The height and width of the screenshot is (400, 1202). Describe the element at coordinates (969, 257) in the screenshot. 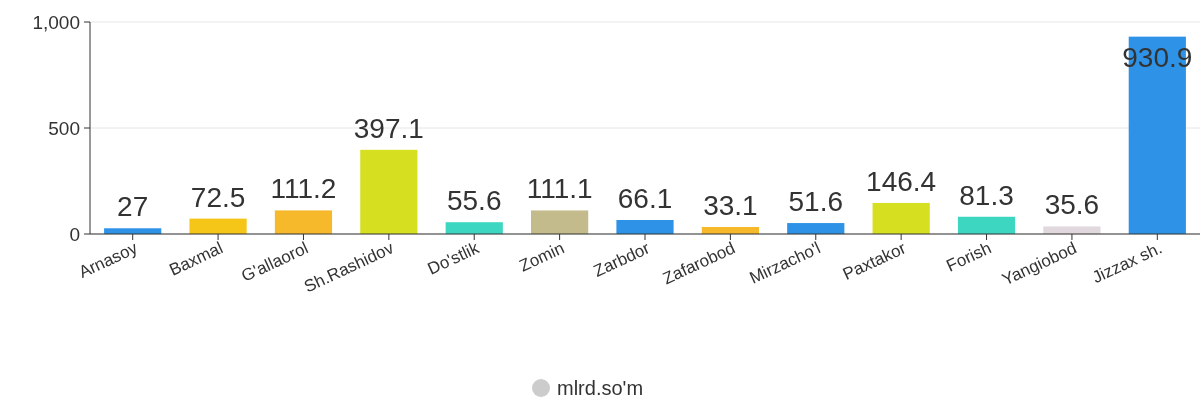

I see `x-tick-label: Forish` at that location.